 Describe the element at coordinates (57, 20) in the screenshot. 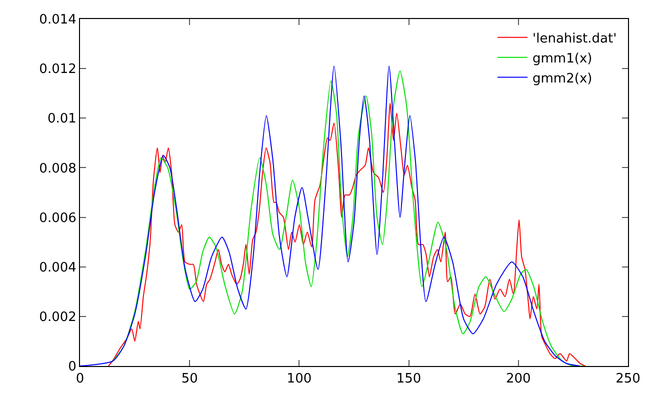

I see `y-tick-label: 0.014` at that location.